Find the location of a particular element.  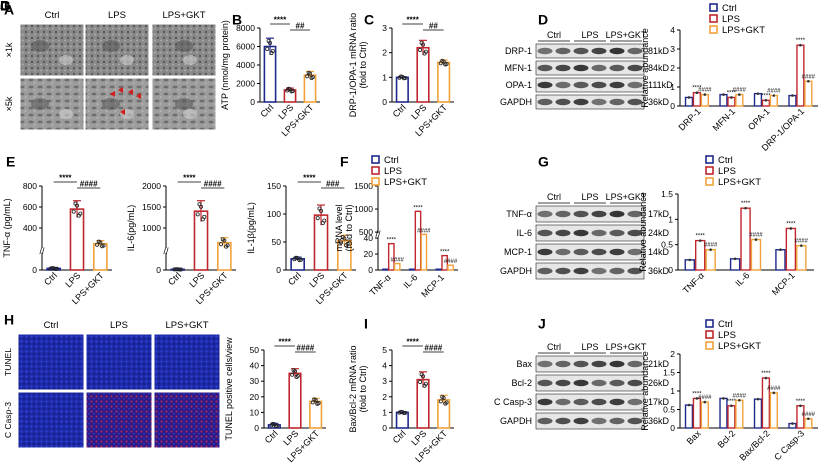

y-tick-label: 800 is located at coordinates (30, 186).